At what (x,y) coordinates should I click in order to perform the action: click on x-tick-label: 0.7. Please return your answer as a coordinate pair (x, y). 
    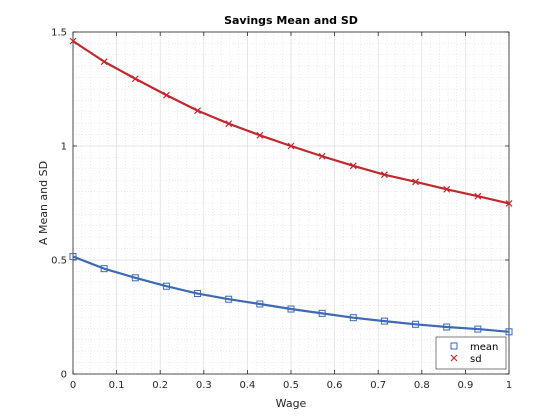
    Looking at the image, I should click on (378, 385).